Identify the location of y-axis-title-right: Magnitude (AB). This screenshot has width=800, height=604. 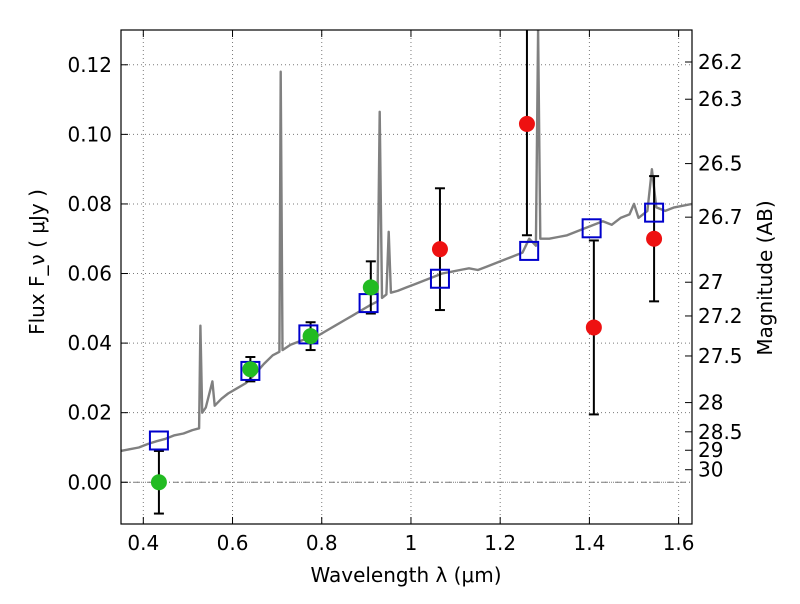
(765, 277).